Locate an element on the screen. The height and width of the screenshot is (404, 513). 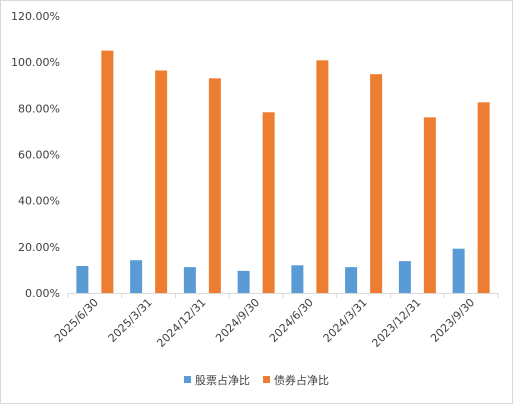
x-category-label: 2025/6/30 is located at coordinates (76, 320).